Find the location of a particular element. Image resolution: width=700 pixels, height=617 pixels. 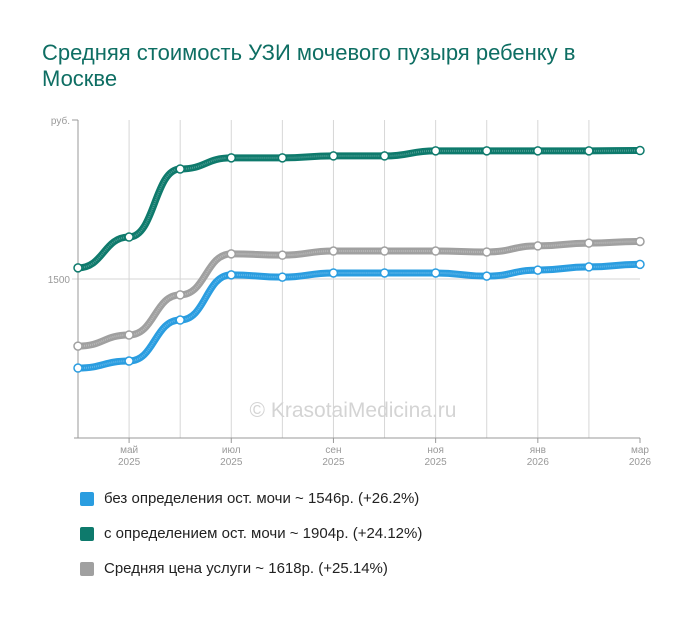

x-tick-month: ноя is located at coordinates (435, 450).